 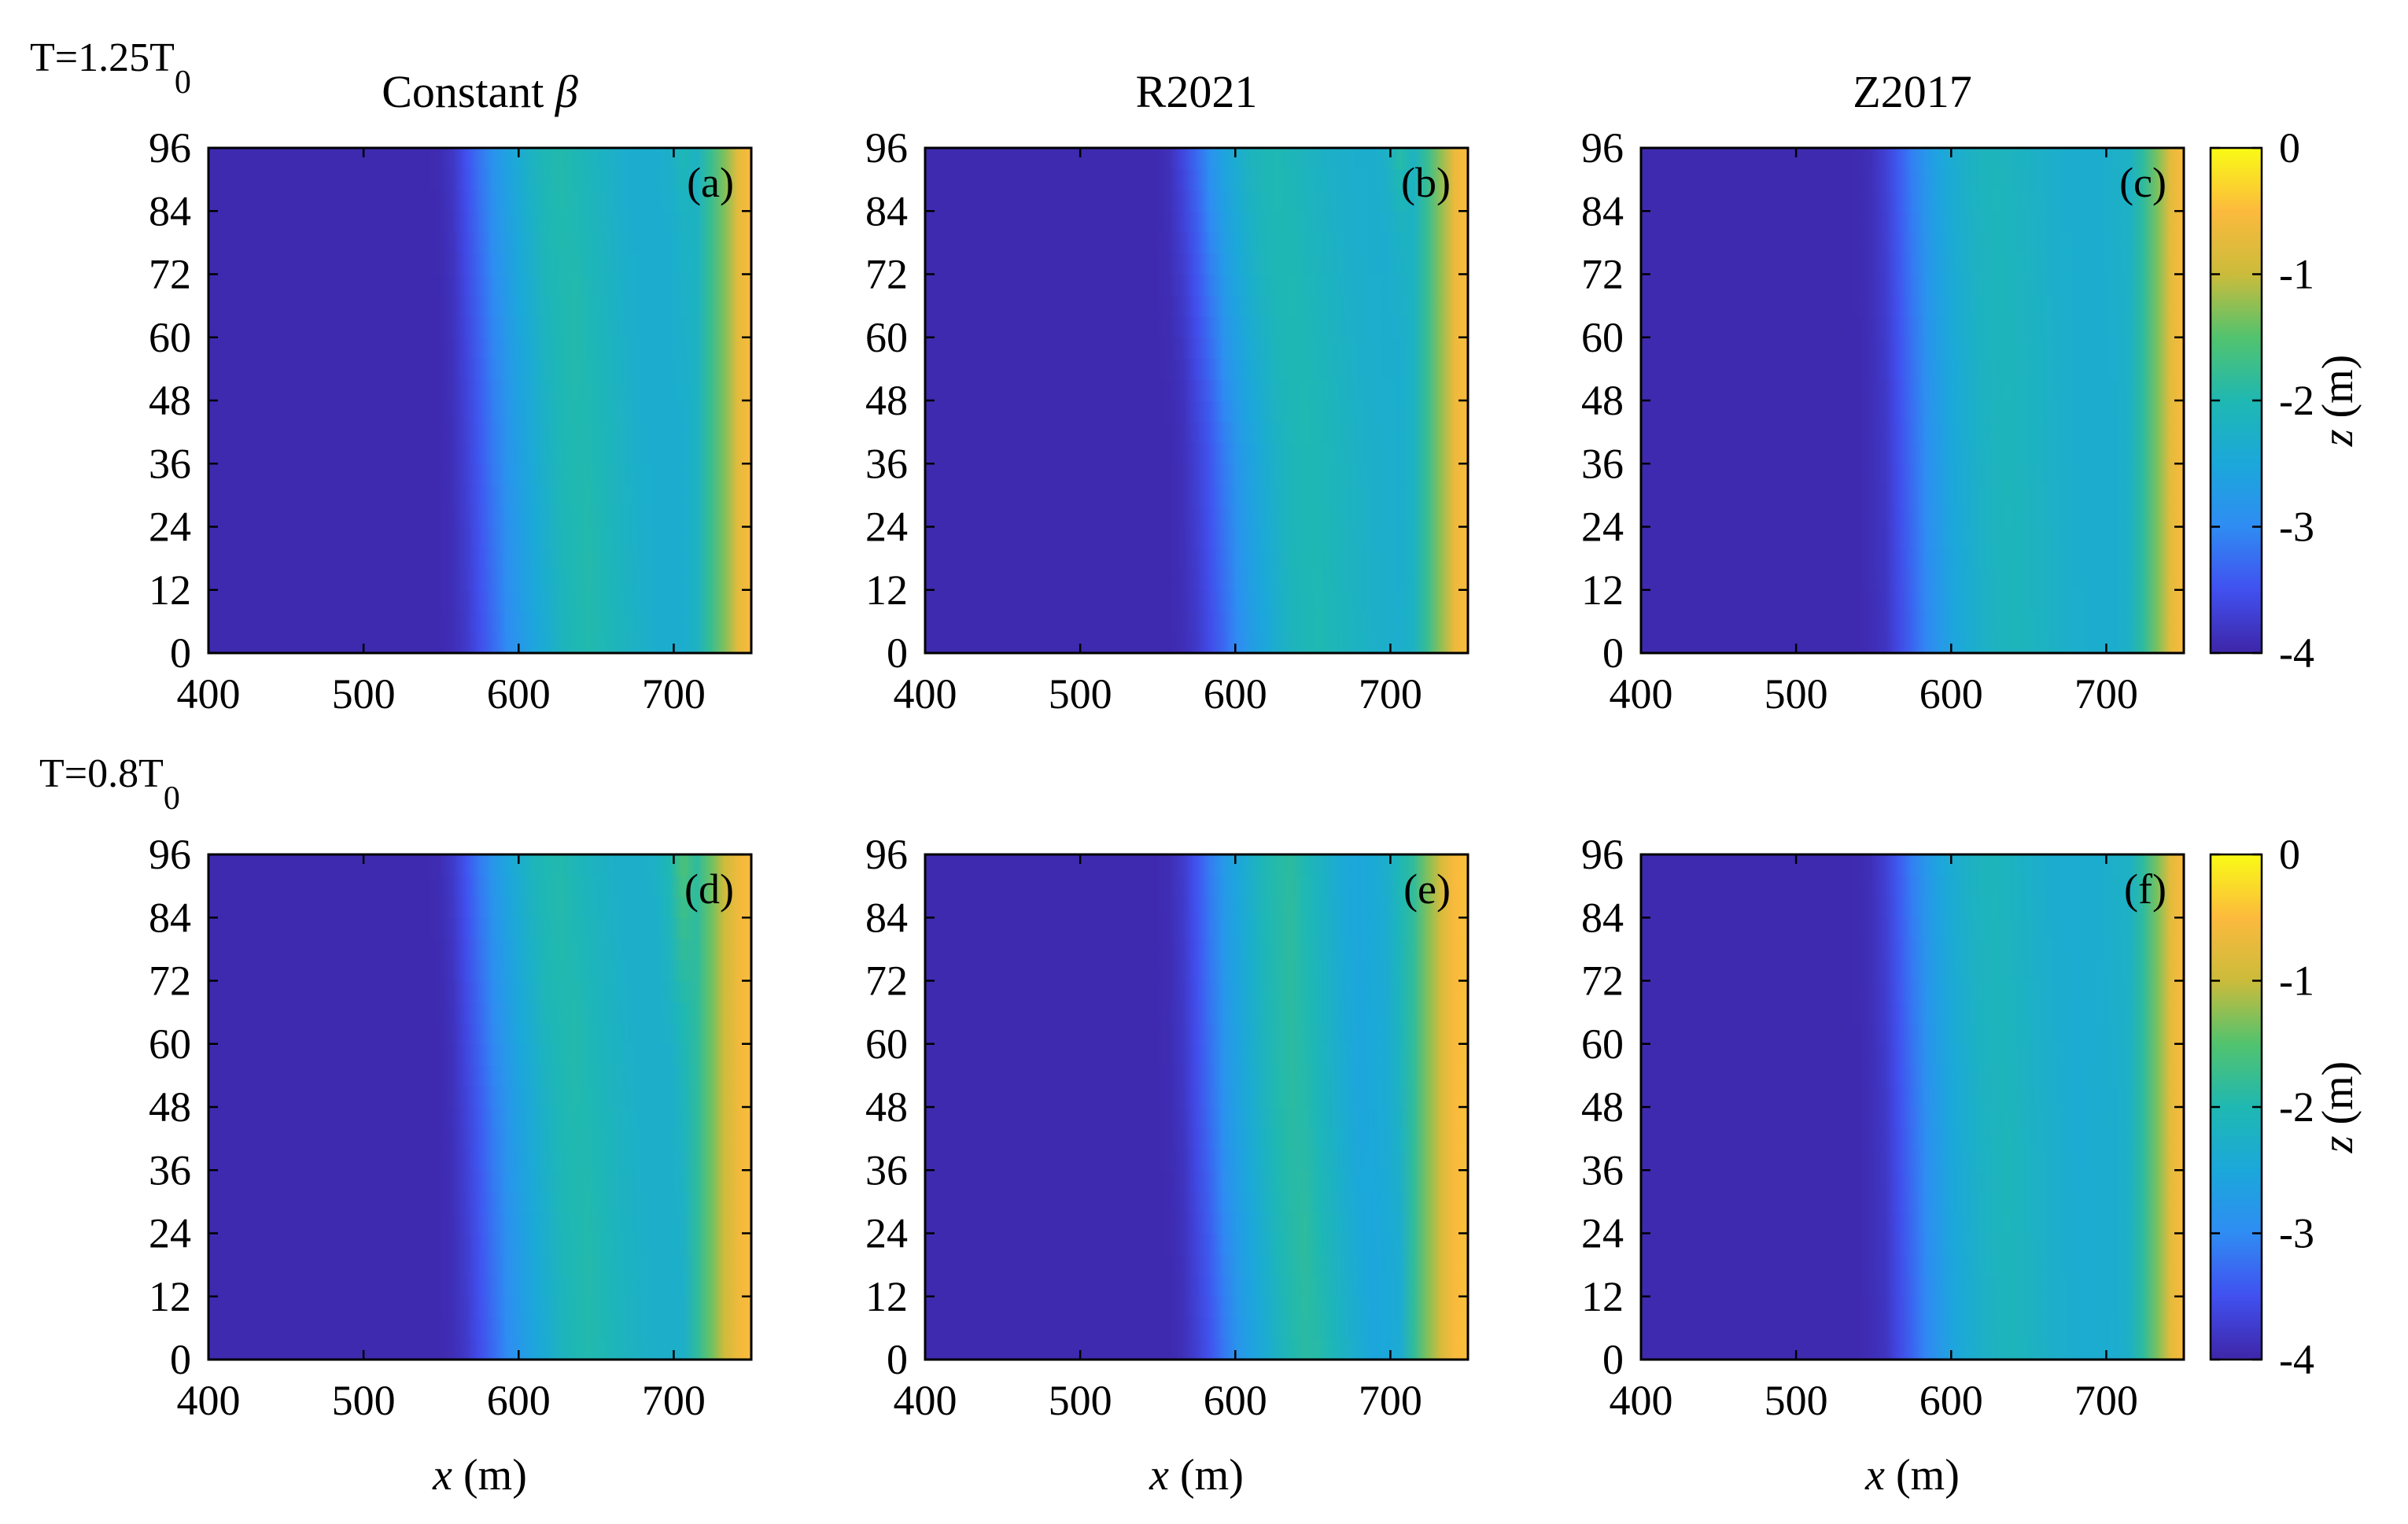 What do you see at coordinates (2296, 1359) in the screenshot?
I see `colorbar-tick-label: -4` at bounding box center [2296, 1359].